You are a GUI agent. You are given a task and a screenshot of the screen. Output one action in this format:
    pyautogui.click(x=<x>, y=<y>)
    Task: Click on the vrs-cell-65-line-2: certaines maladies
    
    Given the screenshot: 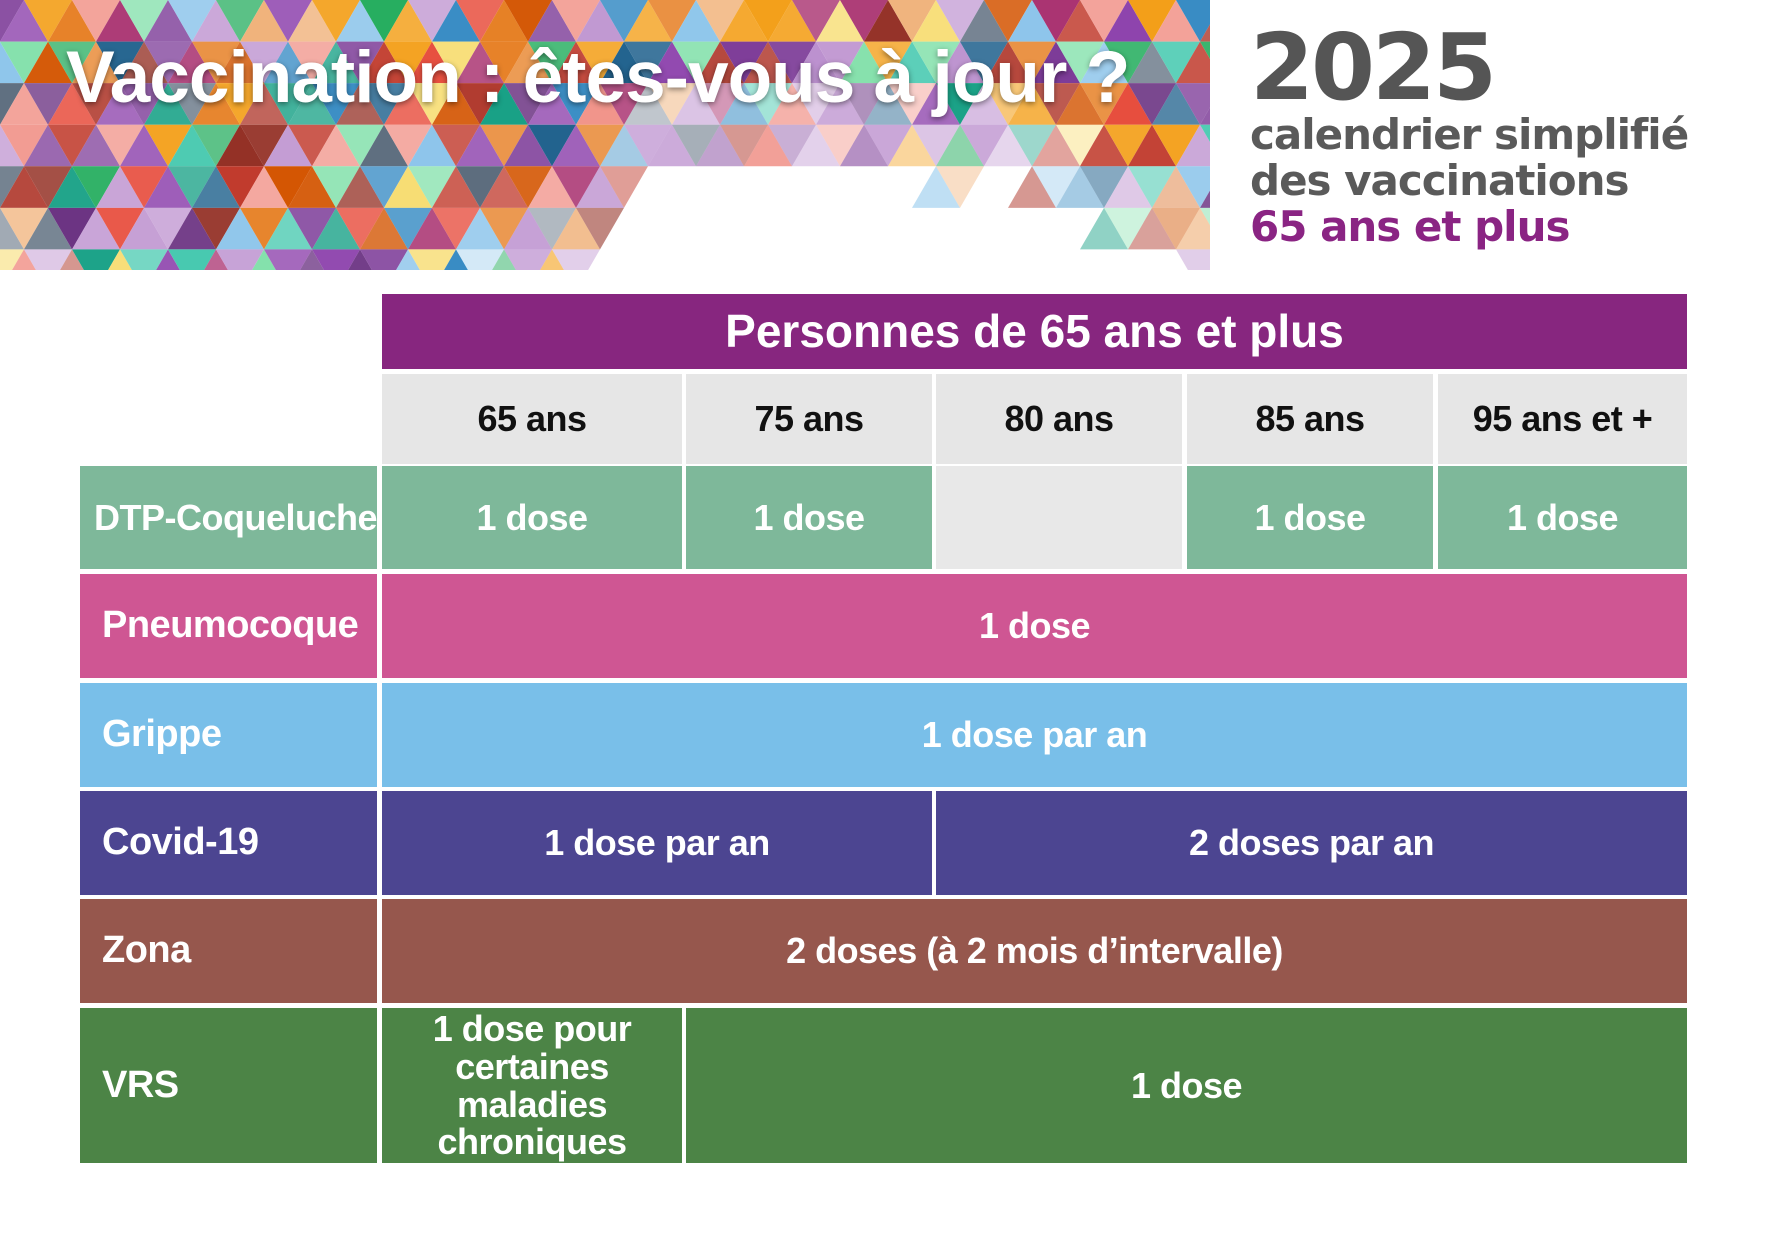 What is the action you would take?
    pyautogui.click(x=532, y=1085)
    